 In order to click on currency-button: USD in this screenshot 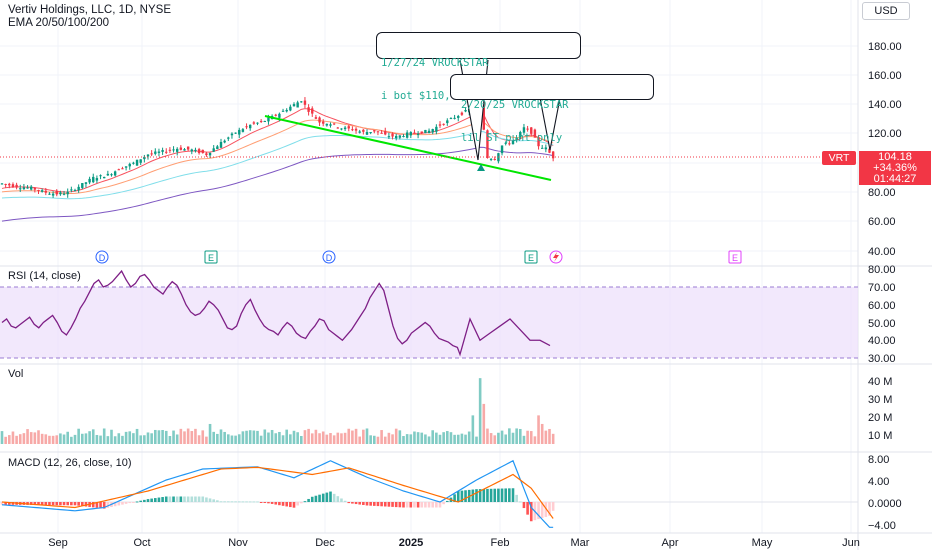, I will do `click(886, 11)`.